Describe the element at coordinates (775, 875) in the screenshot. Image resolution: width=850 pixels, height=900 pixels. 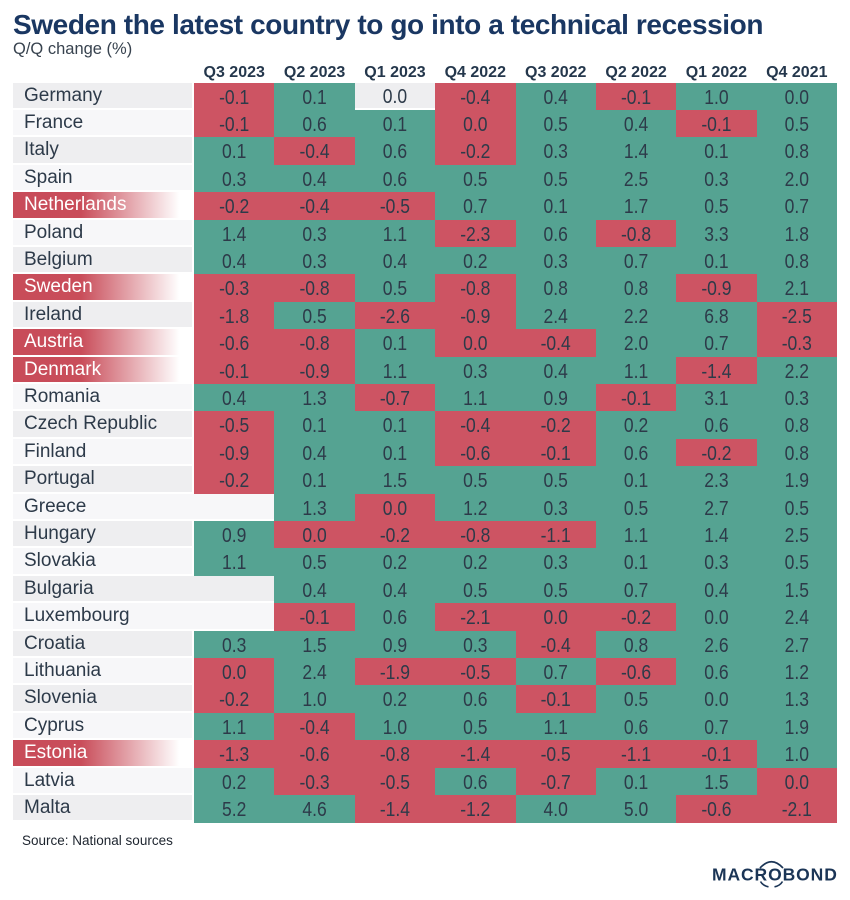
I see `svg-text: MACROBOND` at that location.